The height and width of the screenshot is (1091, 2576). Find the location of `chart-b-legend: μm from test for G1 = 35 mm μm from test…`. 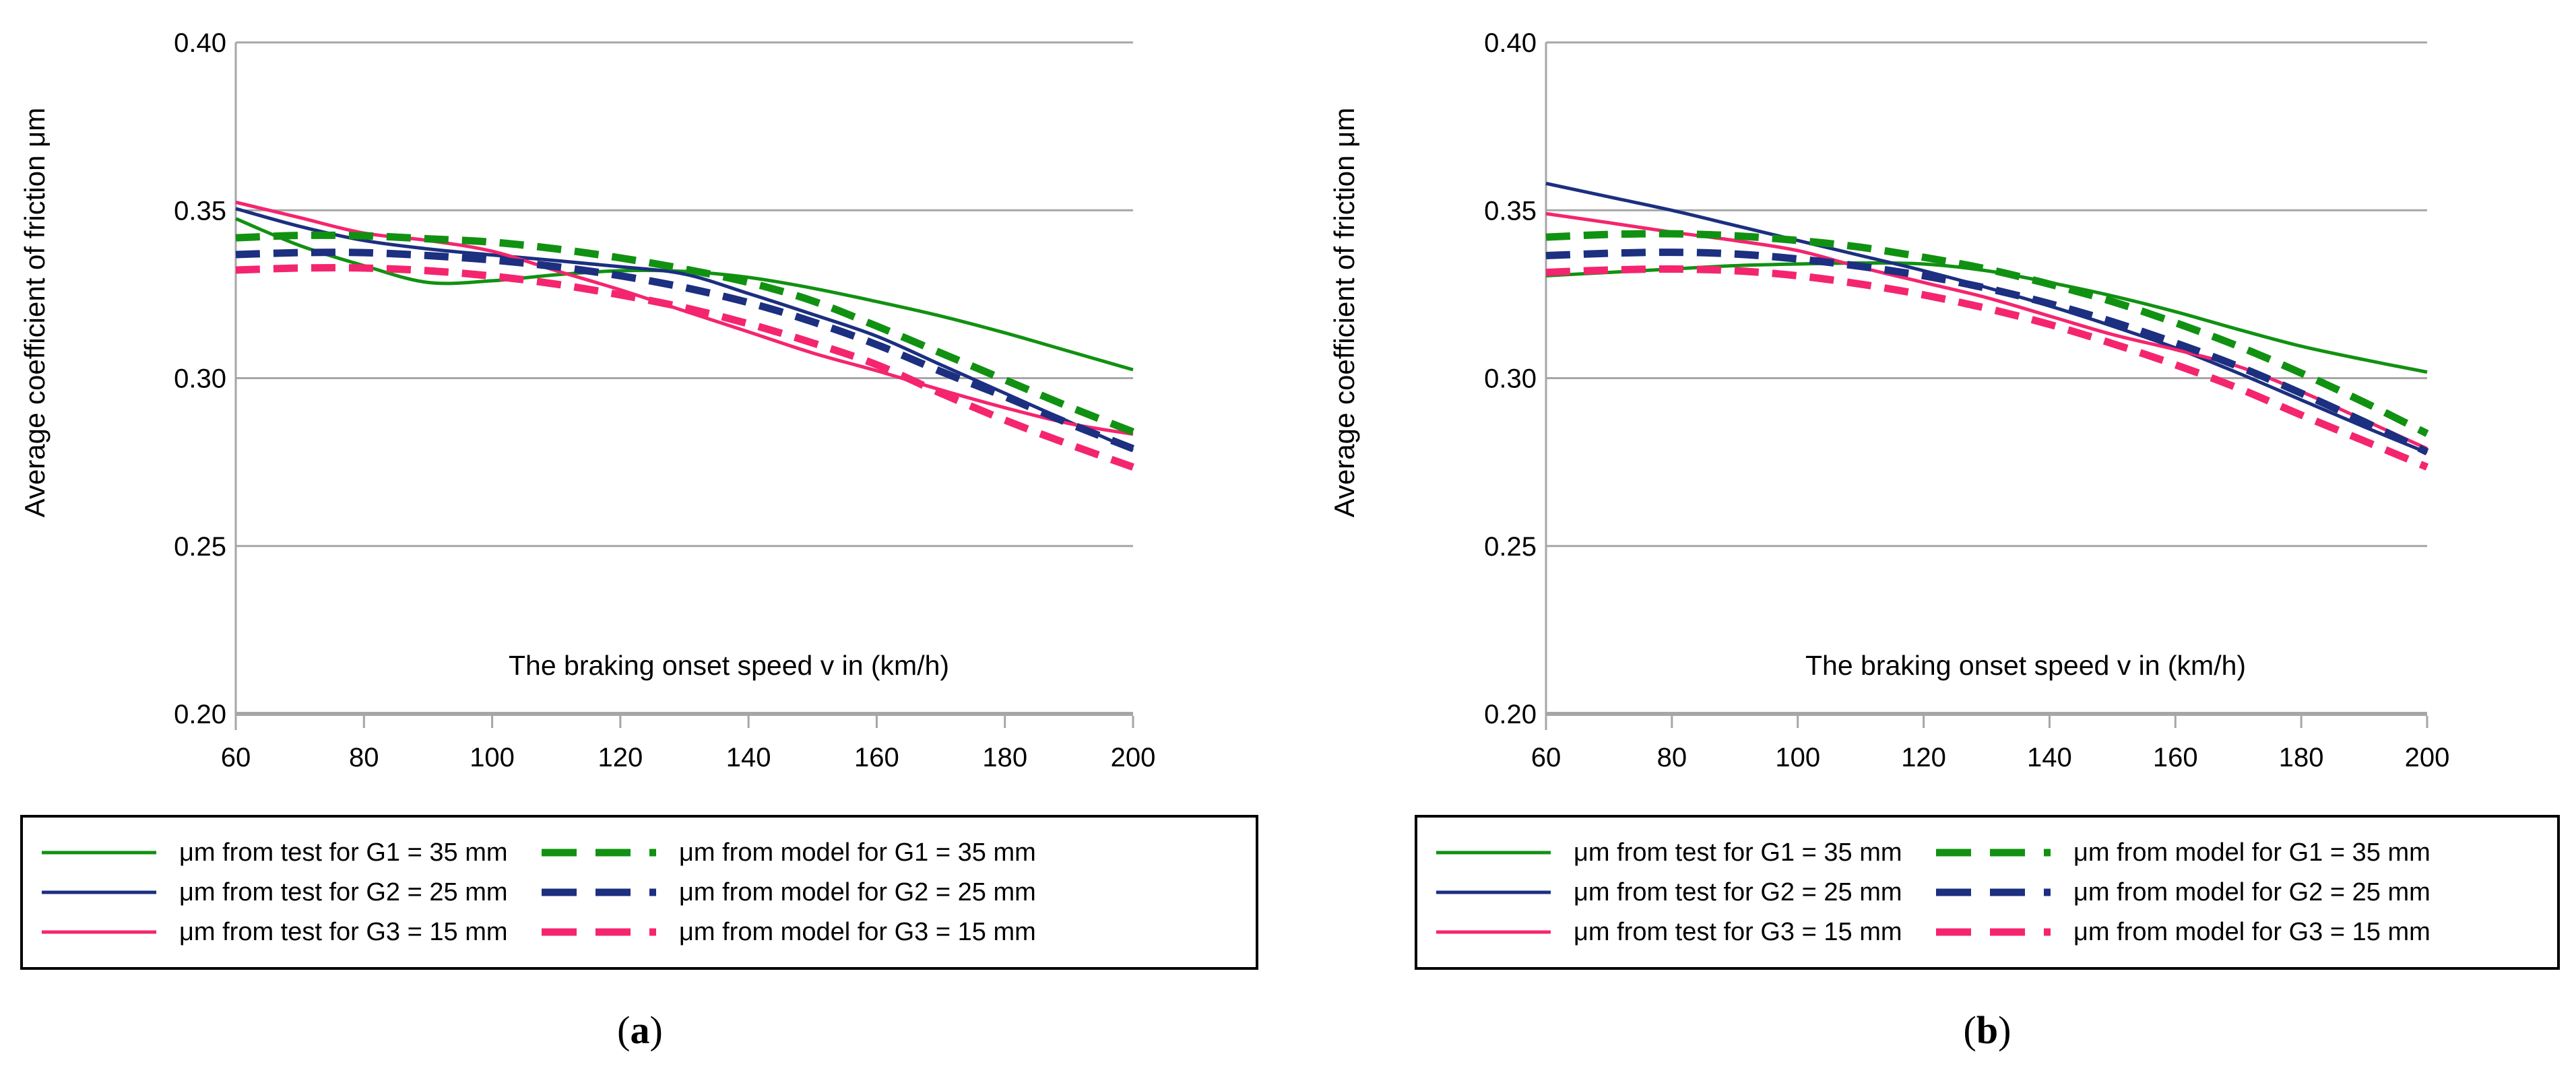

chart-b-legend: μm from test for G1 = 35 mm μm from test… is located at coordinates (1987, 893).